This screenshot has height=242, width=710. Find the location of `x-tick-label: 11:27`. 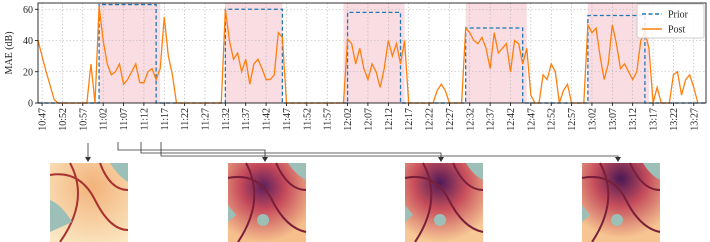

x-tick-label: 11:27 is located at coordinates (206, 119).